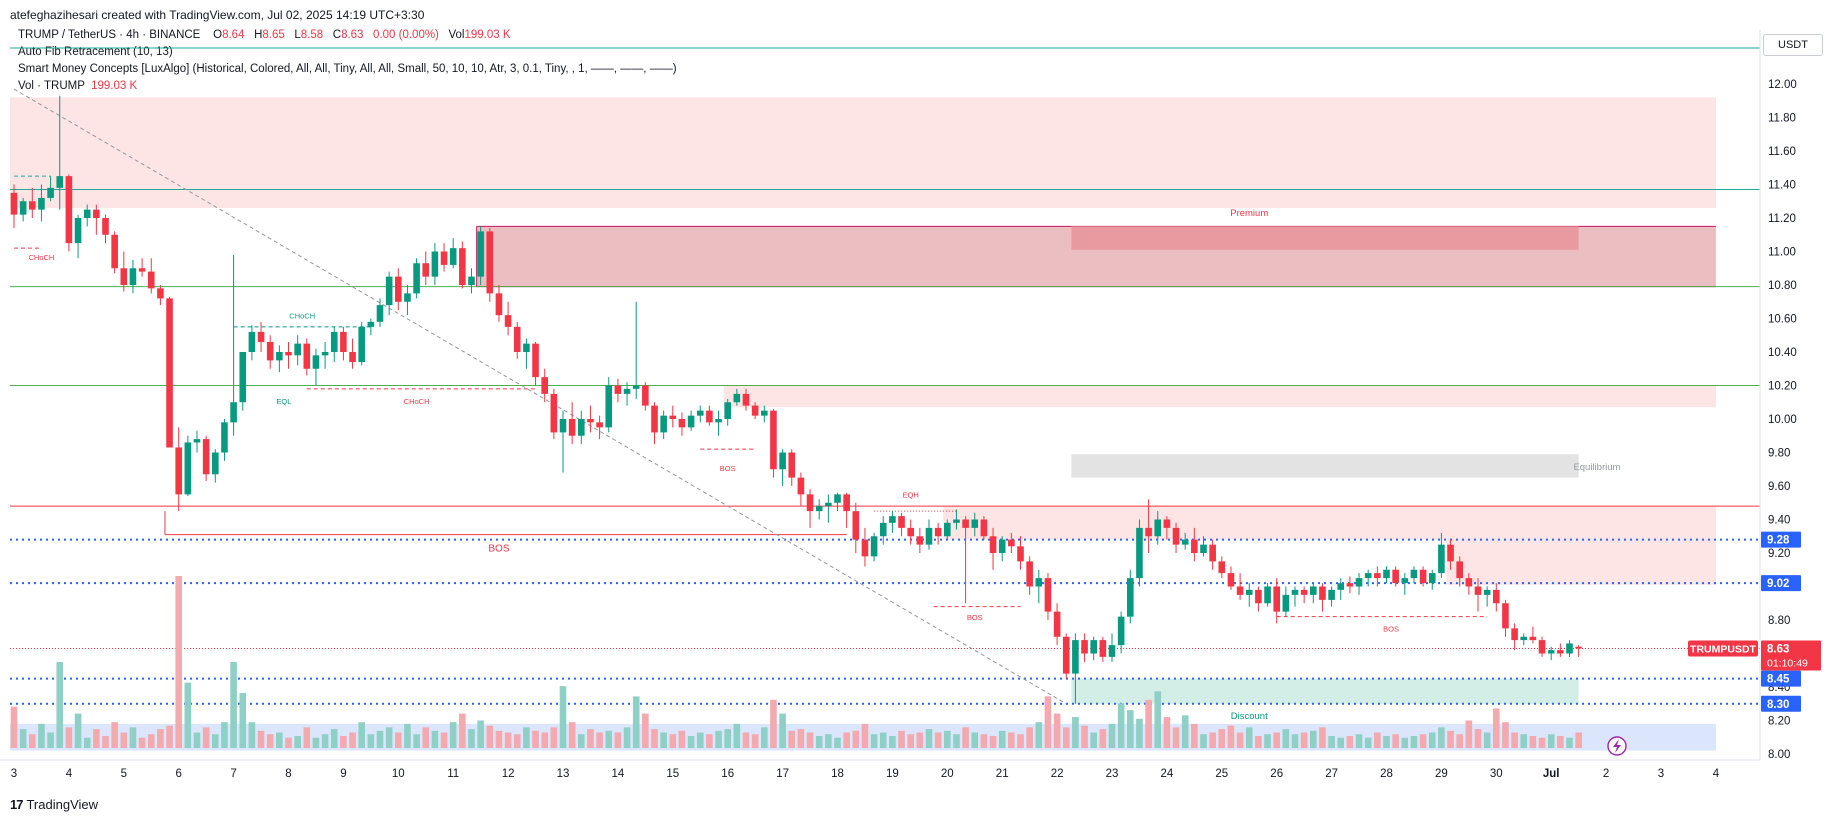 The height and width of the screenshot is (822, 1835). What do you see at coordinates (1276, 774) in the screenshot?
I see `x-tick-label: 26` at bounding box center [1276, 774].